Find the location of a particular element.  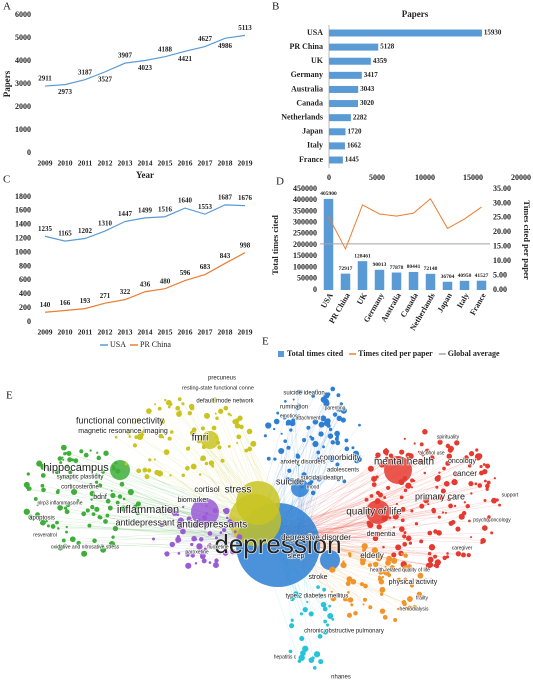

y-tick-label: 150000 is located at coordinates (305, 255).